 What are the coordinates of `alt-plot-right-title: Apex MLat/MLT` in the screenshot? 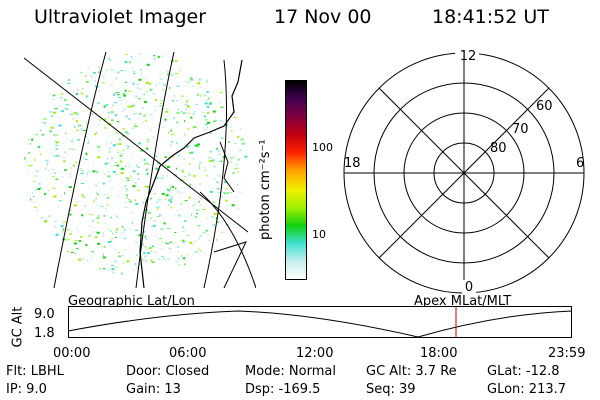 It's located at (463, 301).